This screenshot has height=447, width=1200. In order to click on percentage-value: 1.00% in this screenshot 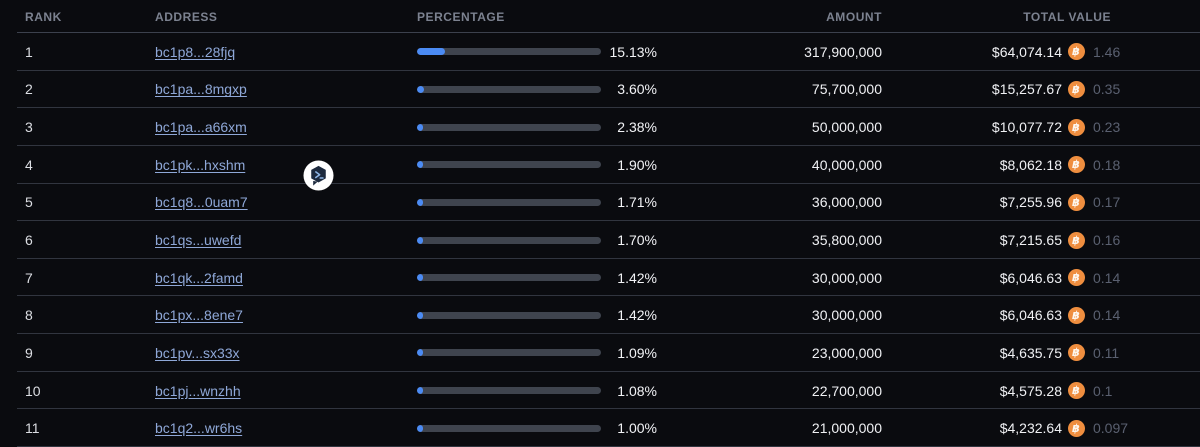, I will do `click(637, 428)`.